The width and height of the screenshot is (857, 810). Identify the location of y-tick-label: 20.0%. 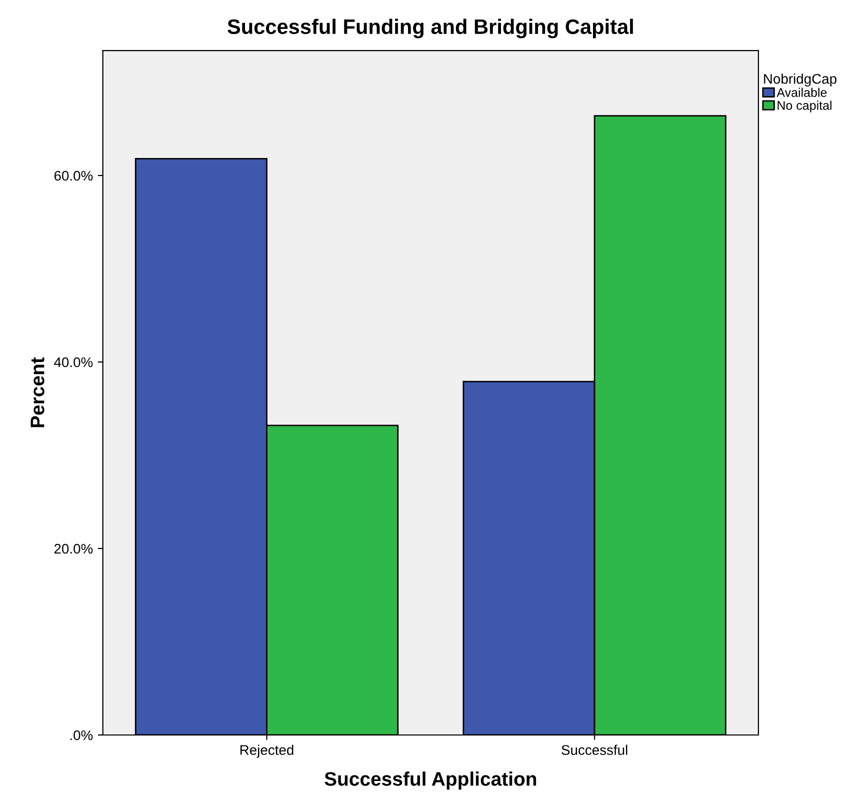
(73, 549).